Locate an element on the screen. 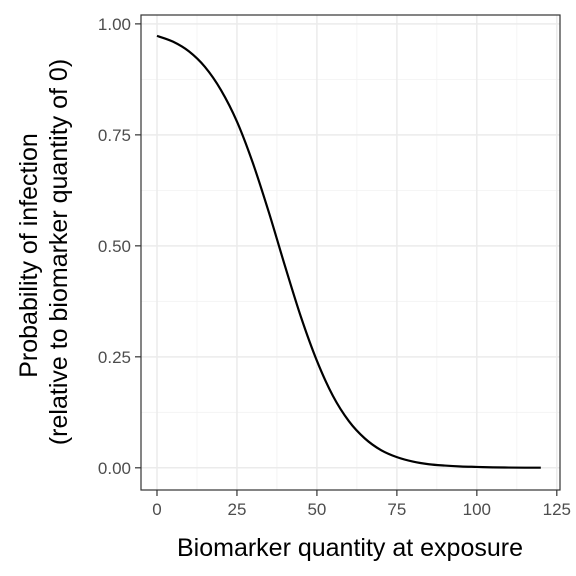  x-tick-label: 25 is located at coordinates (236, 509).